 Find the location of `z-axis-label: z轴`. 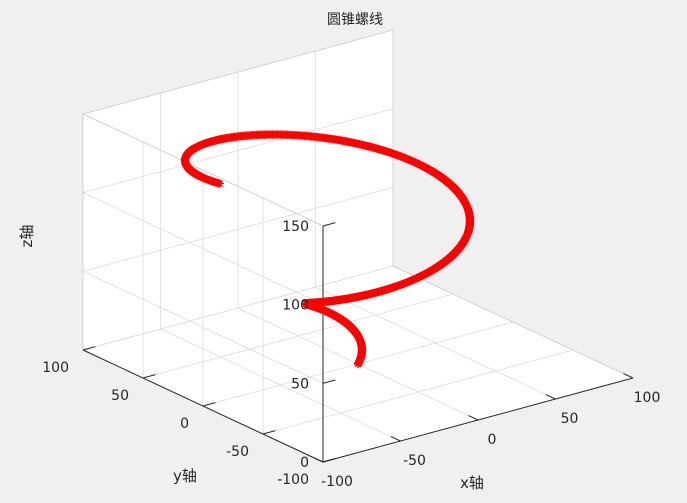

z-axis-label: z轴 is located at coordinates (27, 236).